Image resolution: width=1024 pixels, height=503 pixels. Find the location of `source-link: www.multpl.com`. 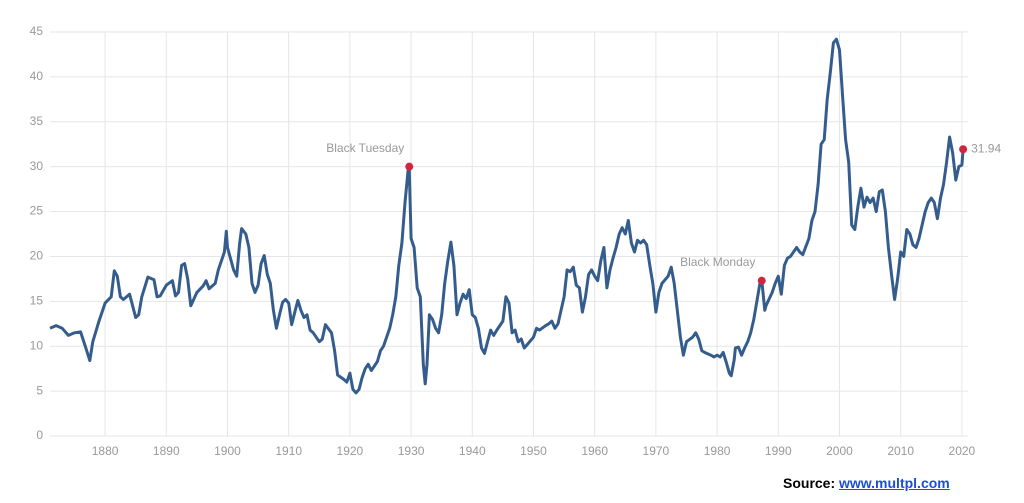

source-link: www.multpl.com is located at coordinates (894, 483).